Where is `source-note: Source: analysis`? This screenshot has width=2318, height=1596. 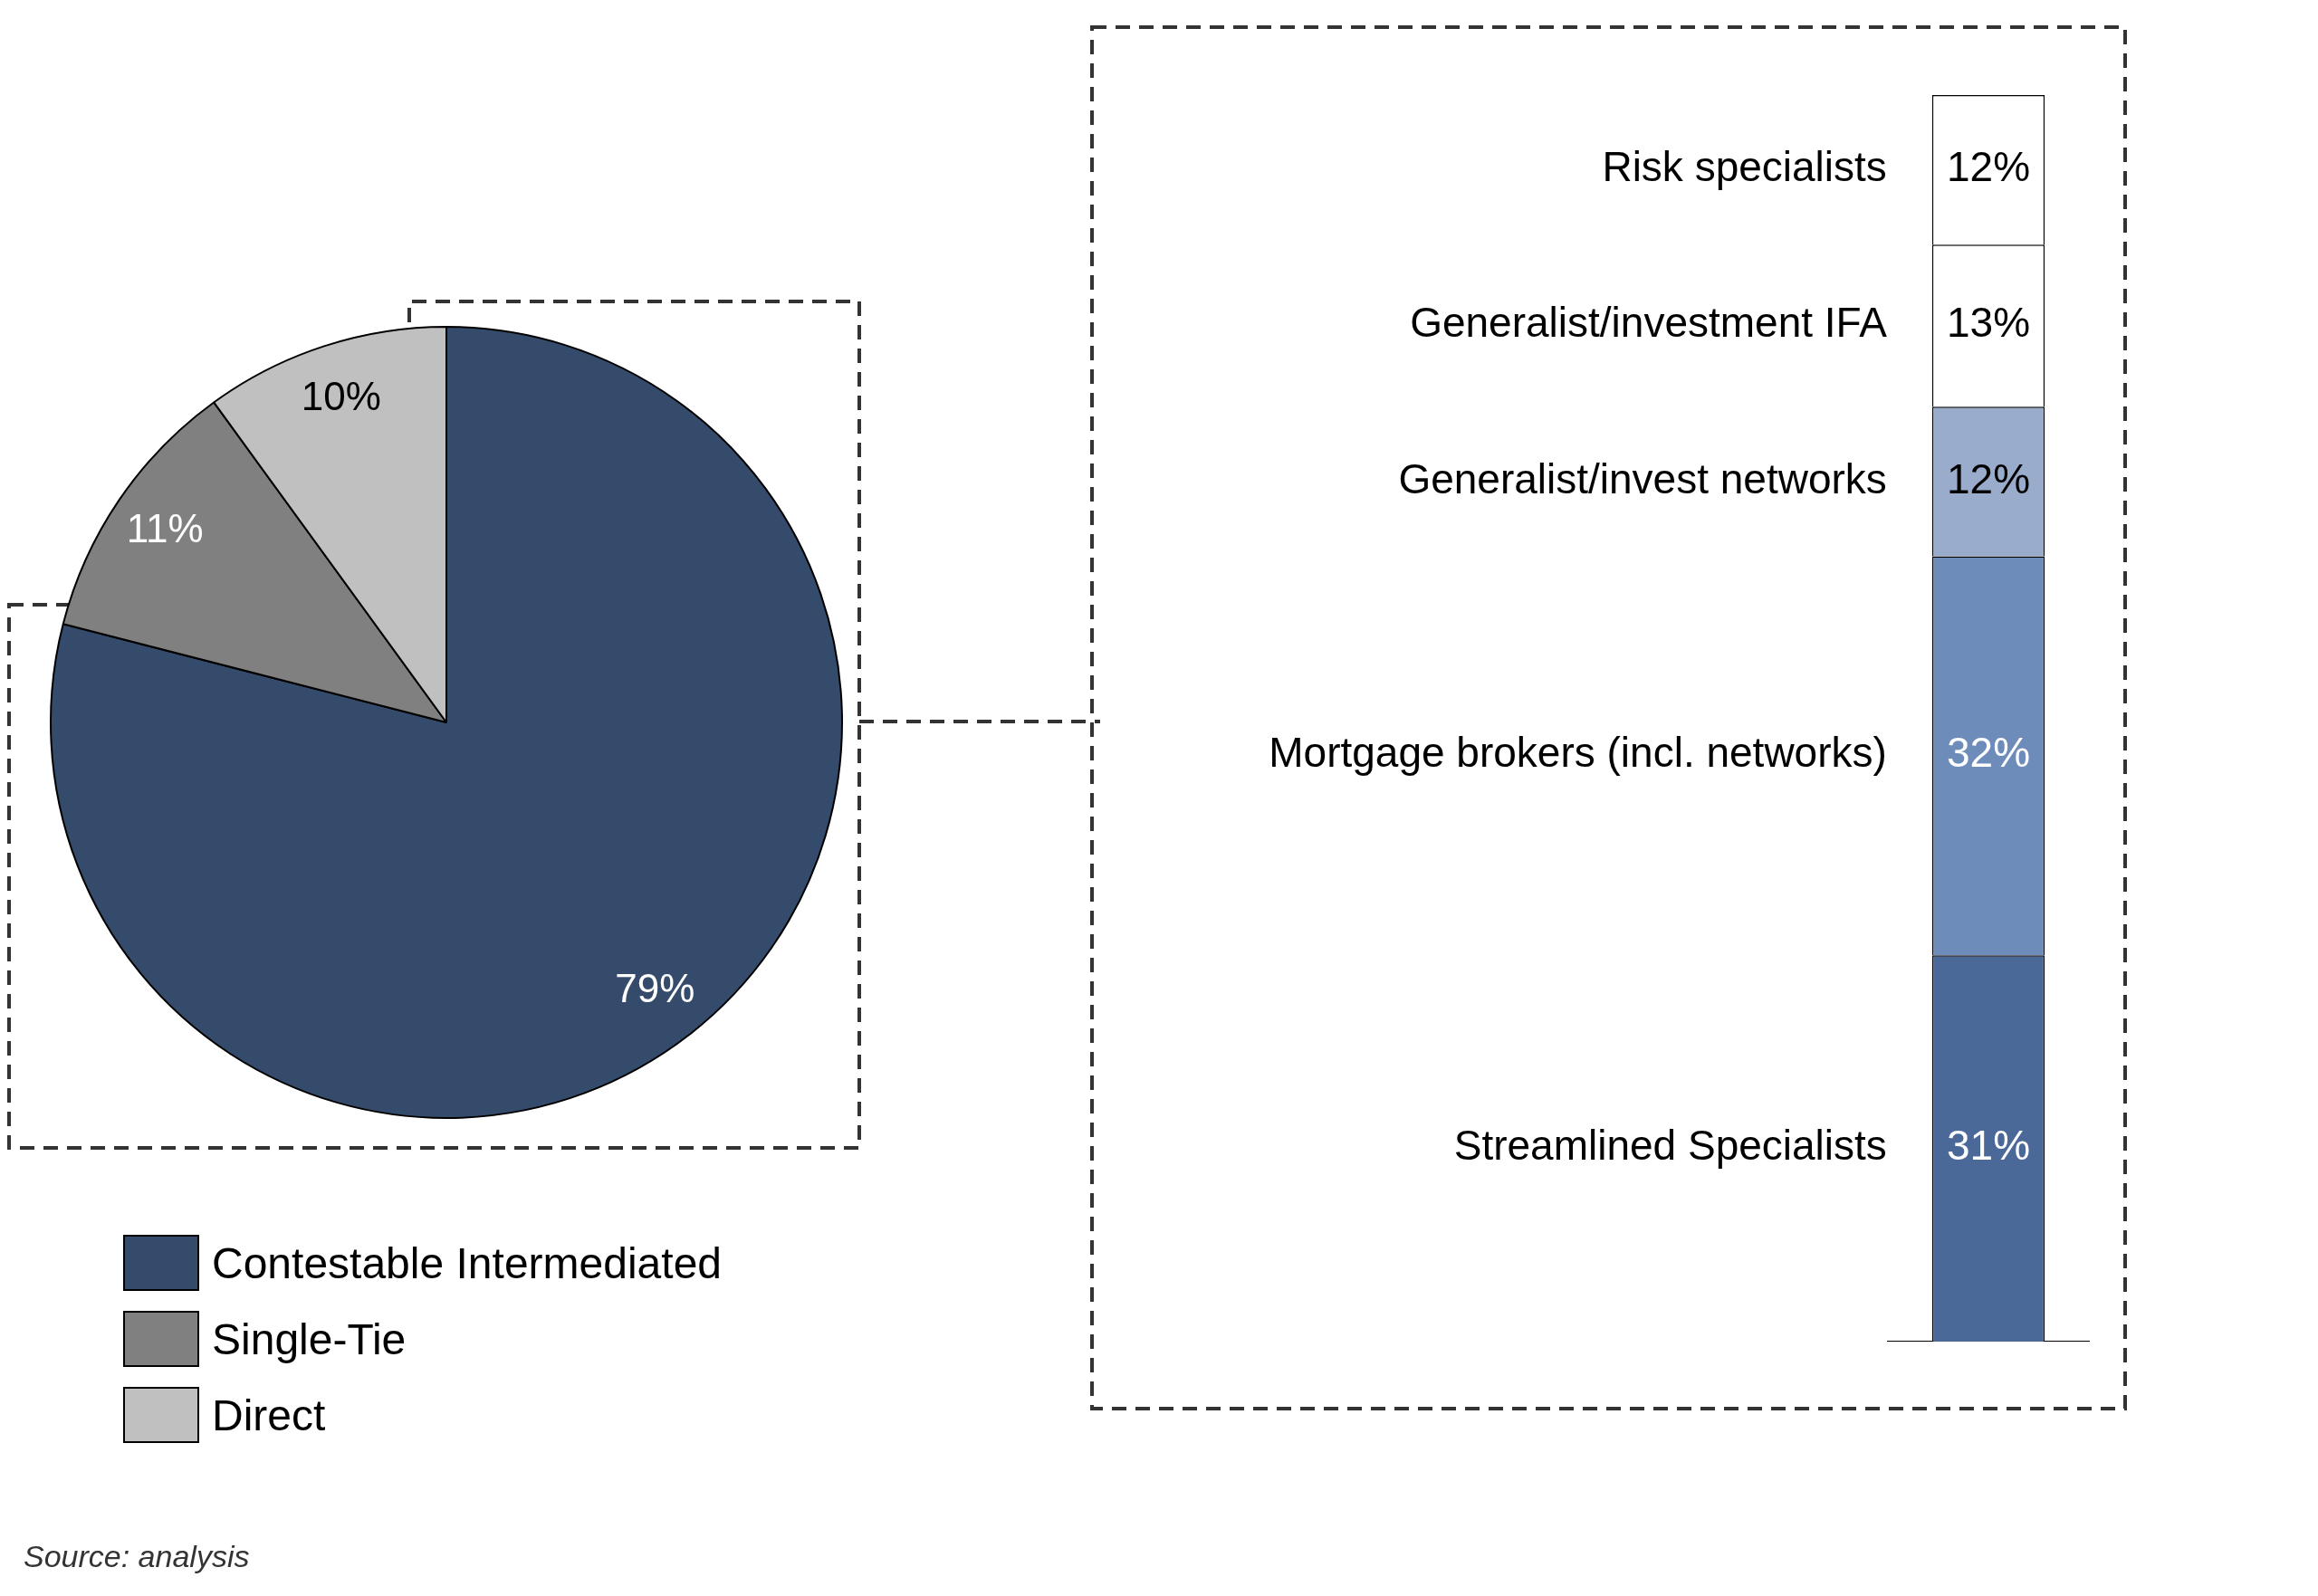 source-note: Source: analysis is located at coordinates (137, 1556).